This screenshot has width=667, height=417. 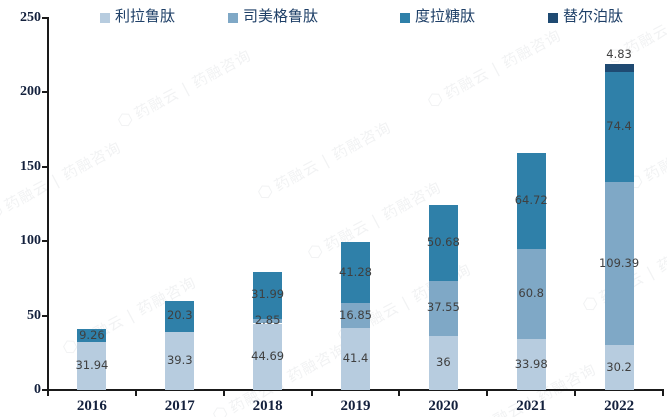 I want to click on bar-value-label: 41.4, so click(x=355, y=358).